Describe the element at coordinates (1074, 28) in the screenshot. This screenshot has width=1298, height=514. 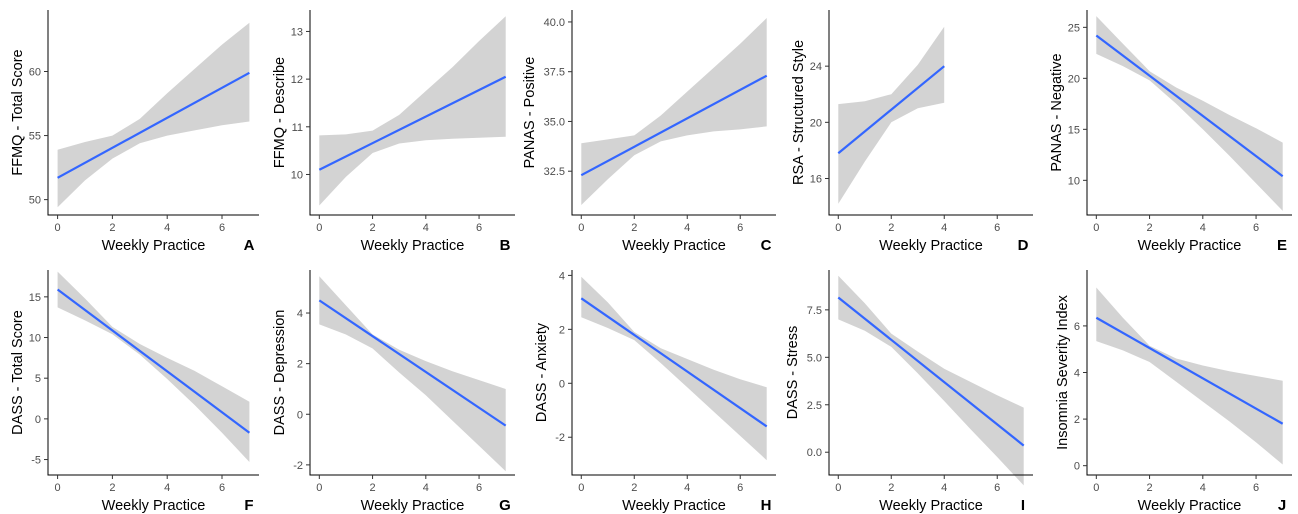
I see `y-tick-label: 25` at that location.